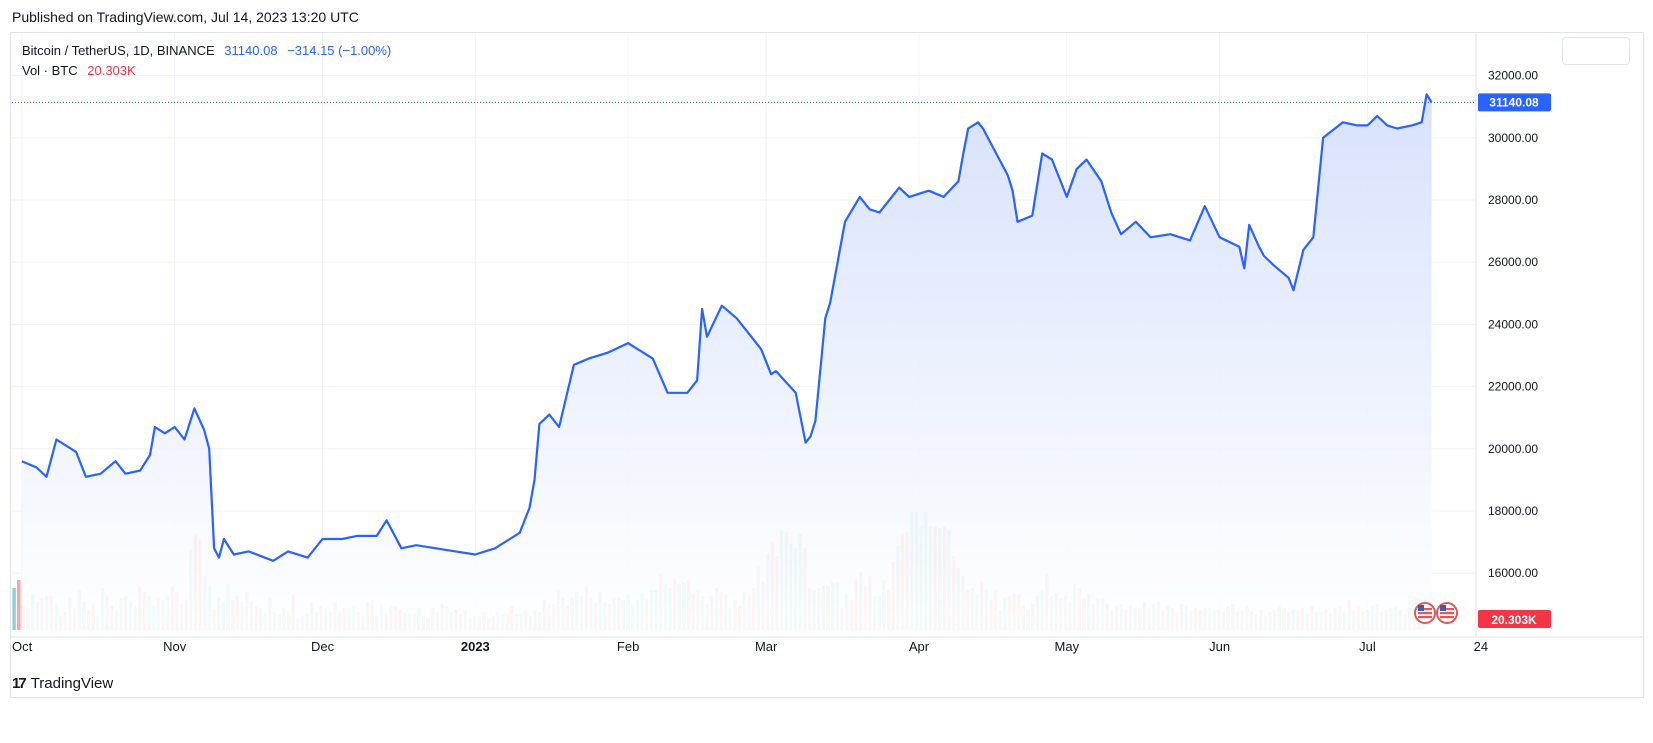  What do you see at coordinates (72, 683) in the screenshot?
I see `footer-brand: TradingView` at bounding box center [72, 683].